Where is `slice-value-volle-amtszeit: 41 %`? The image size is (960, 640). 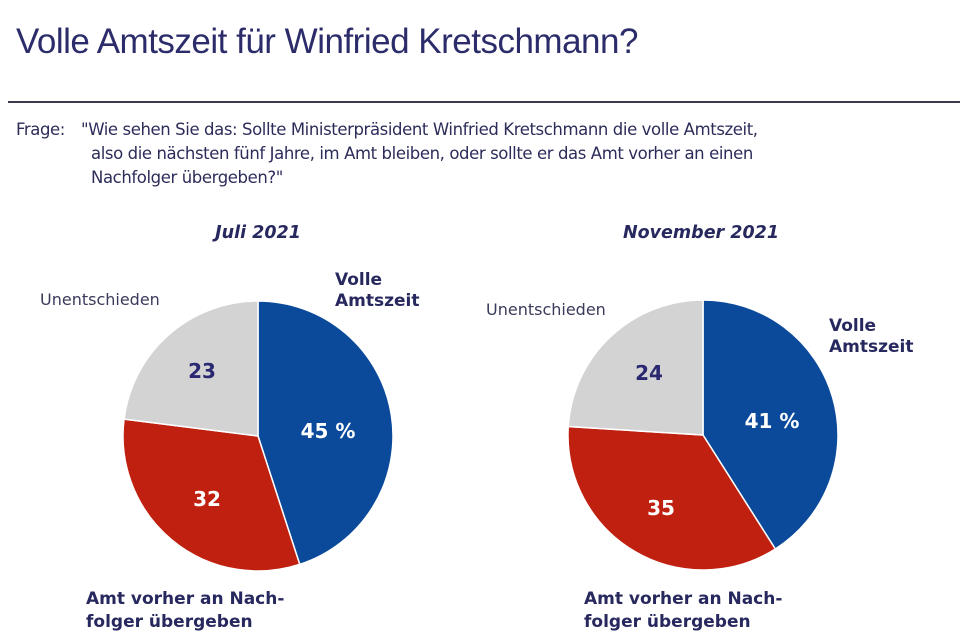 slice-value-volle-amtszeit: 41 % is located at coordinates (772, 421).